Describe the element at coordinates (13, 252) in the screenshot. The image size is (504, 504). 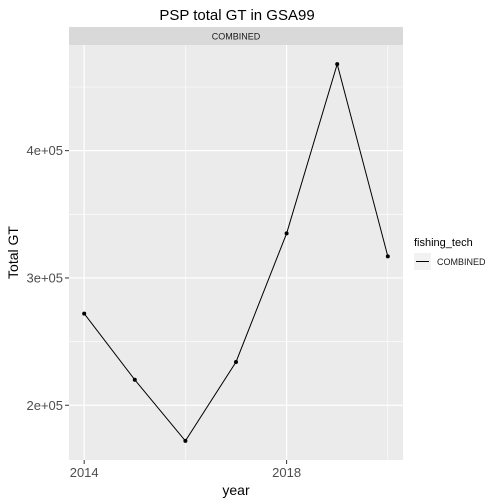
I see `y-axis-title: Total GT` at that location.